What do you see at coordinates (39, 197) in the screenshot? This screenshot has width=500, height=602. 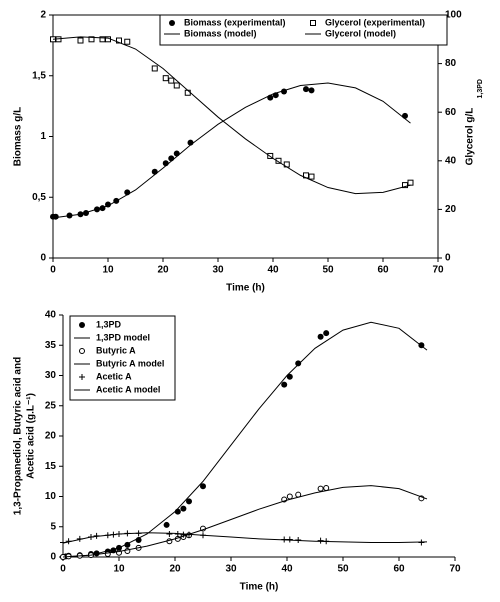 I see `y-tick-label: 0,5` at bounding box center [39, 197].